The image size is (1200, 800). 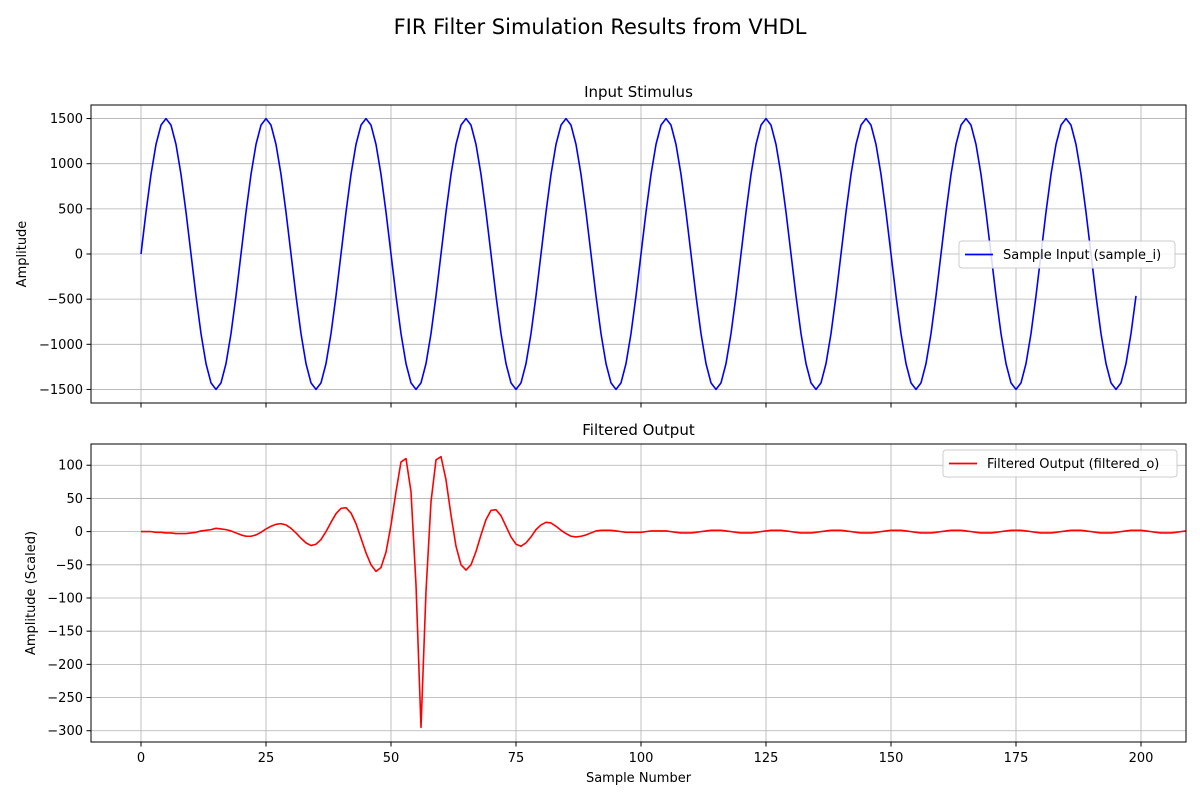 What do you see at coordinates (639, 778) in the screenshot?
I see `x-axis-label: Sample Number` at bounding box center [639, 778].